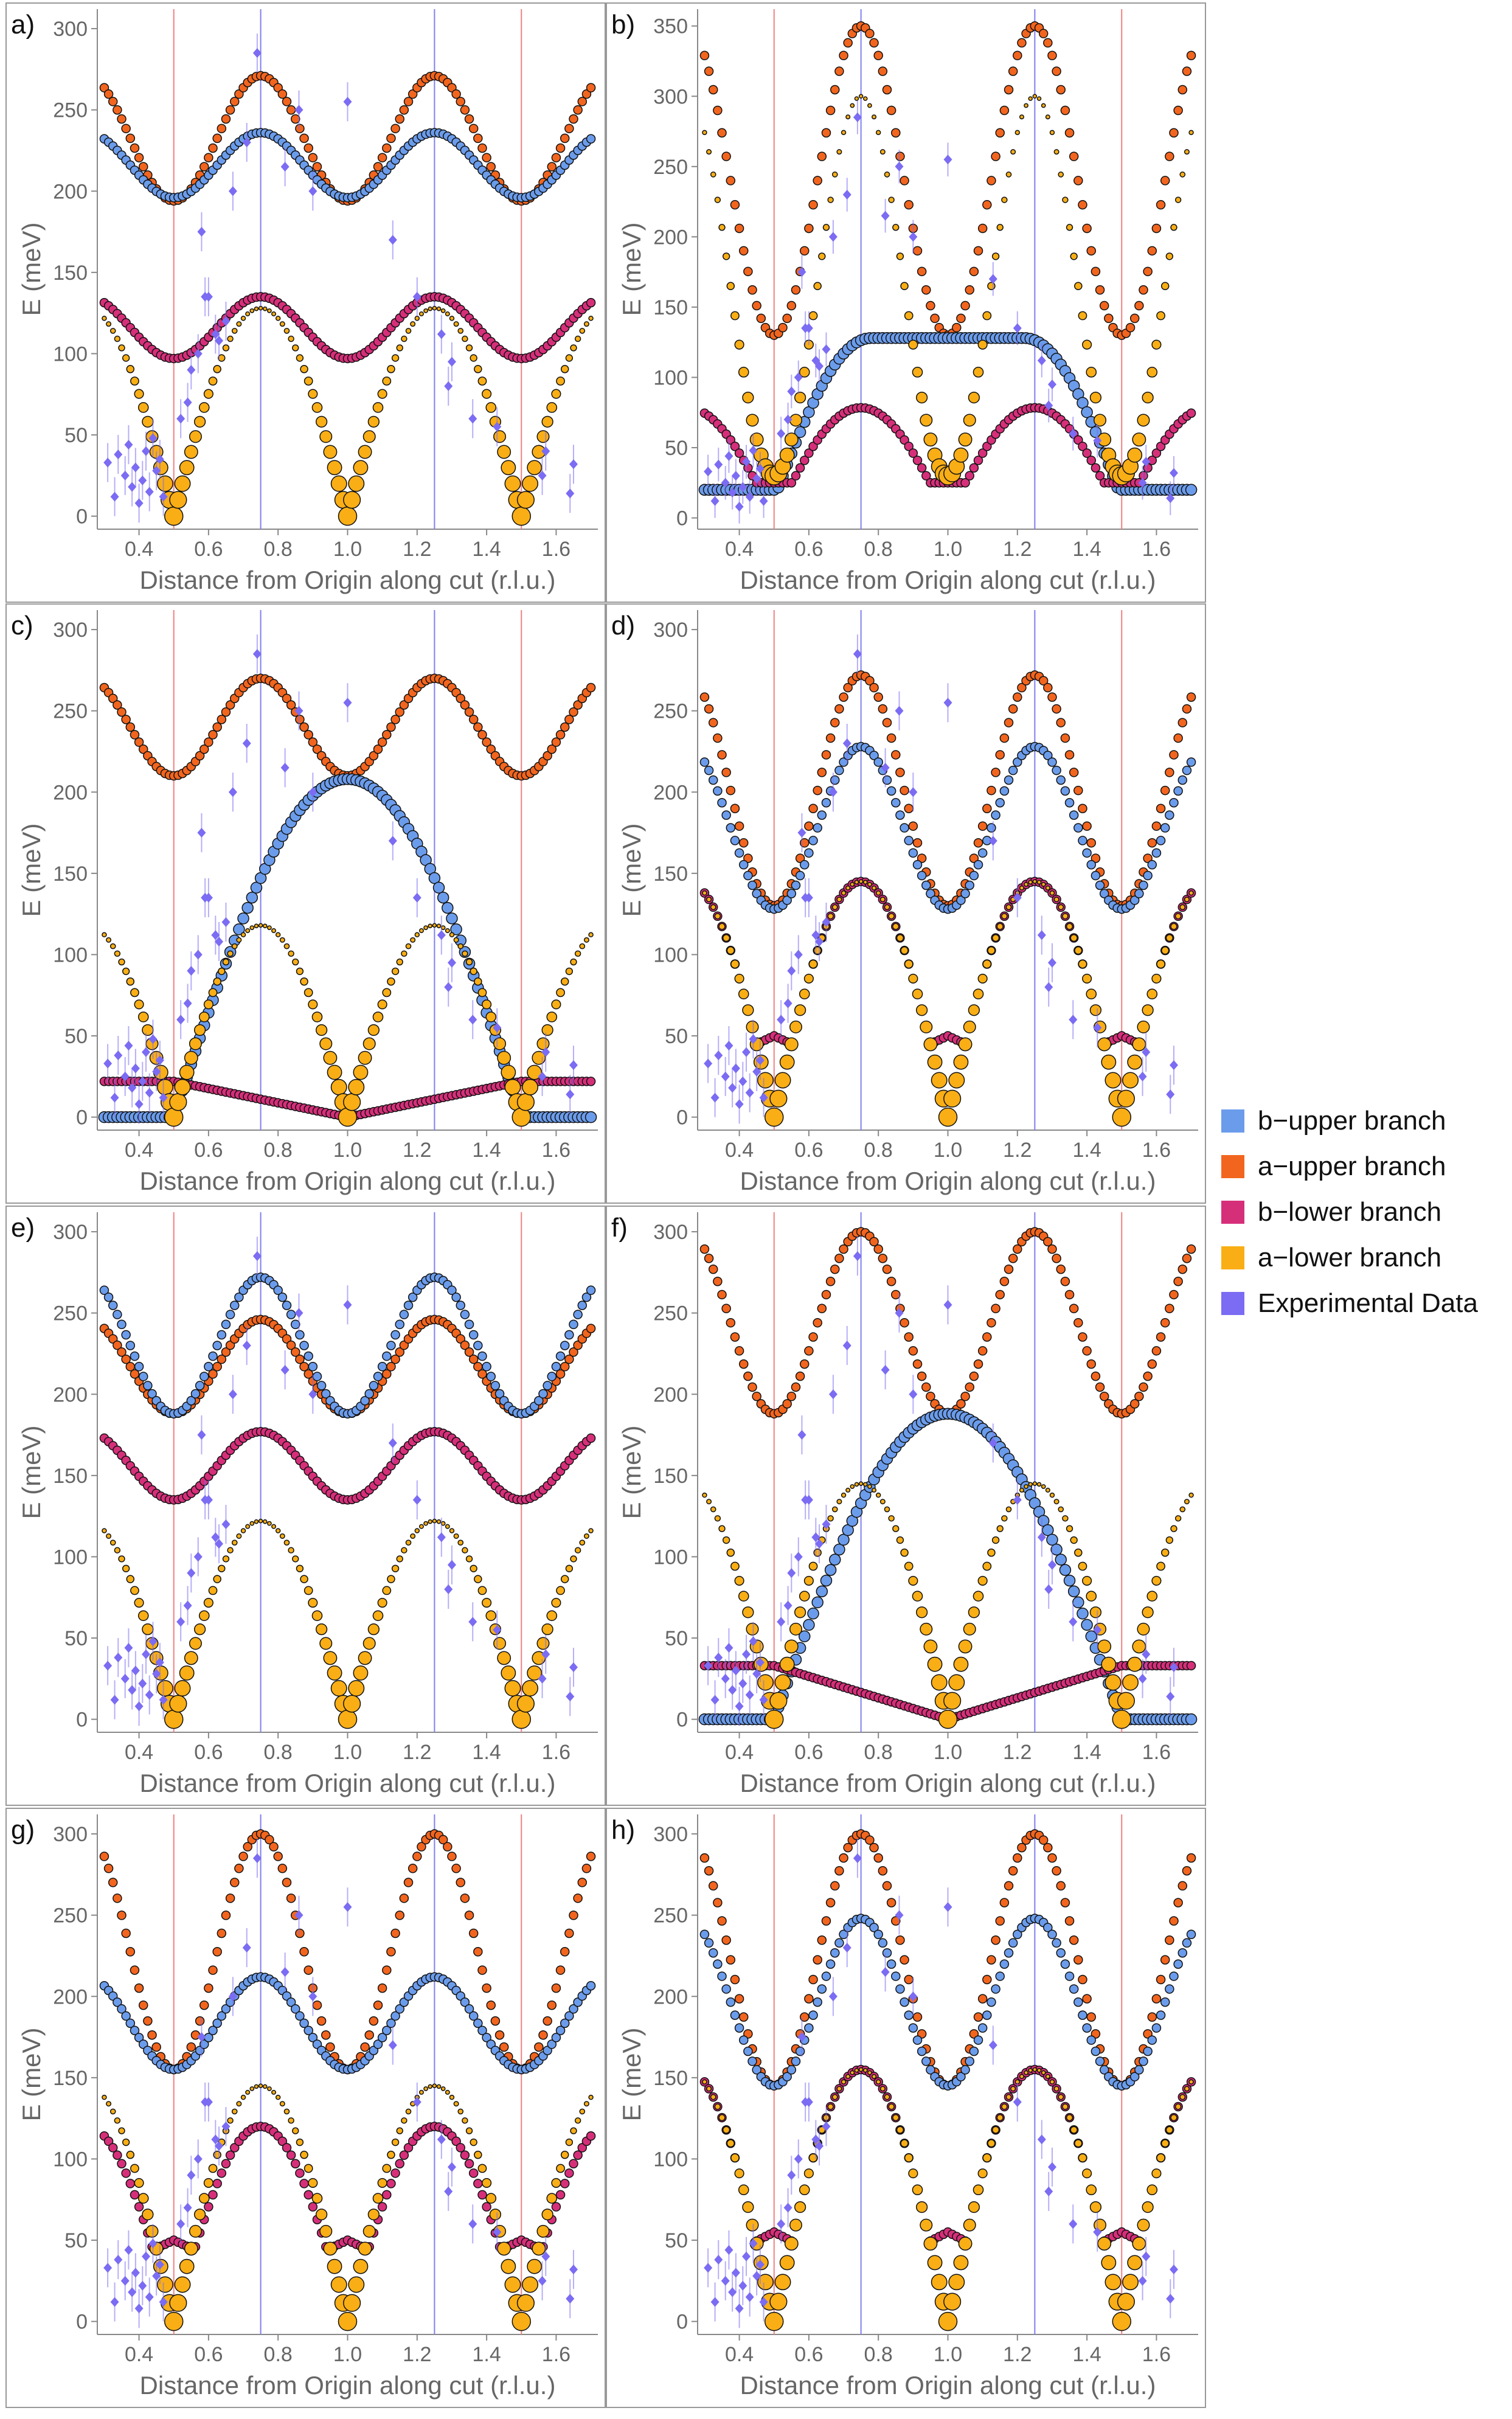 Image resolution: width=1512 pixels, height=2419 pixels. What do you see at coordinates (670, 630) in the screenshot?
I see `panel-d-y-tick-label: 300` at bounding box center [670, 630].